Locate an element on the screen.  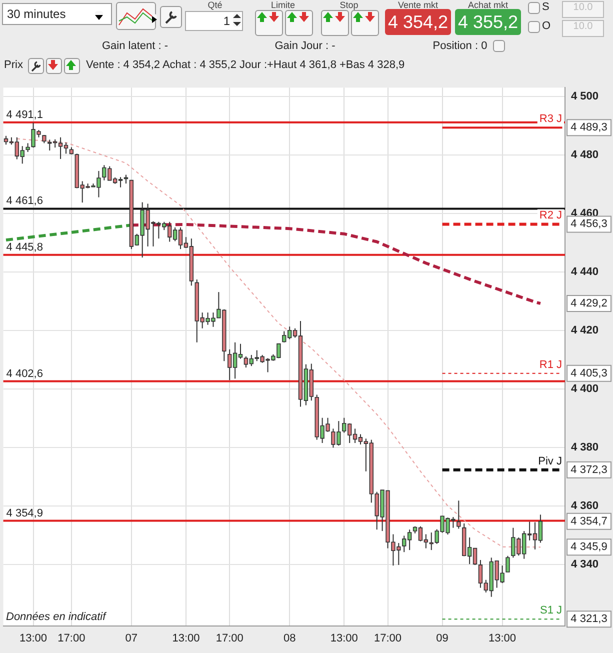
ref-line-label: 4 461,6 is located at coordinates (24, 201).